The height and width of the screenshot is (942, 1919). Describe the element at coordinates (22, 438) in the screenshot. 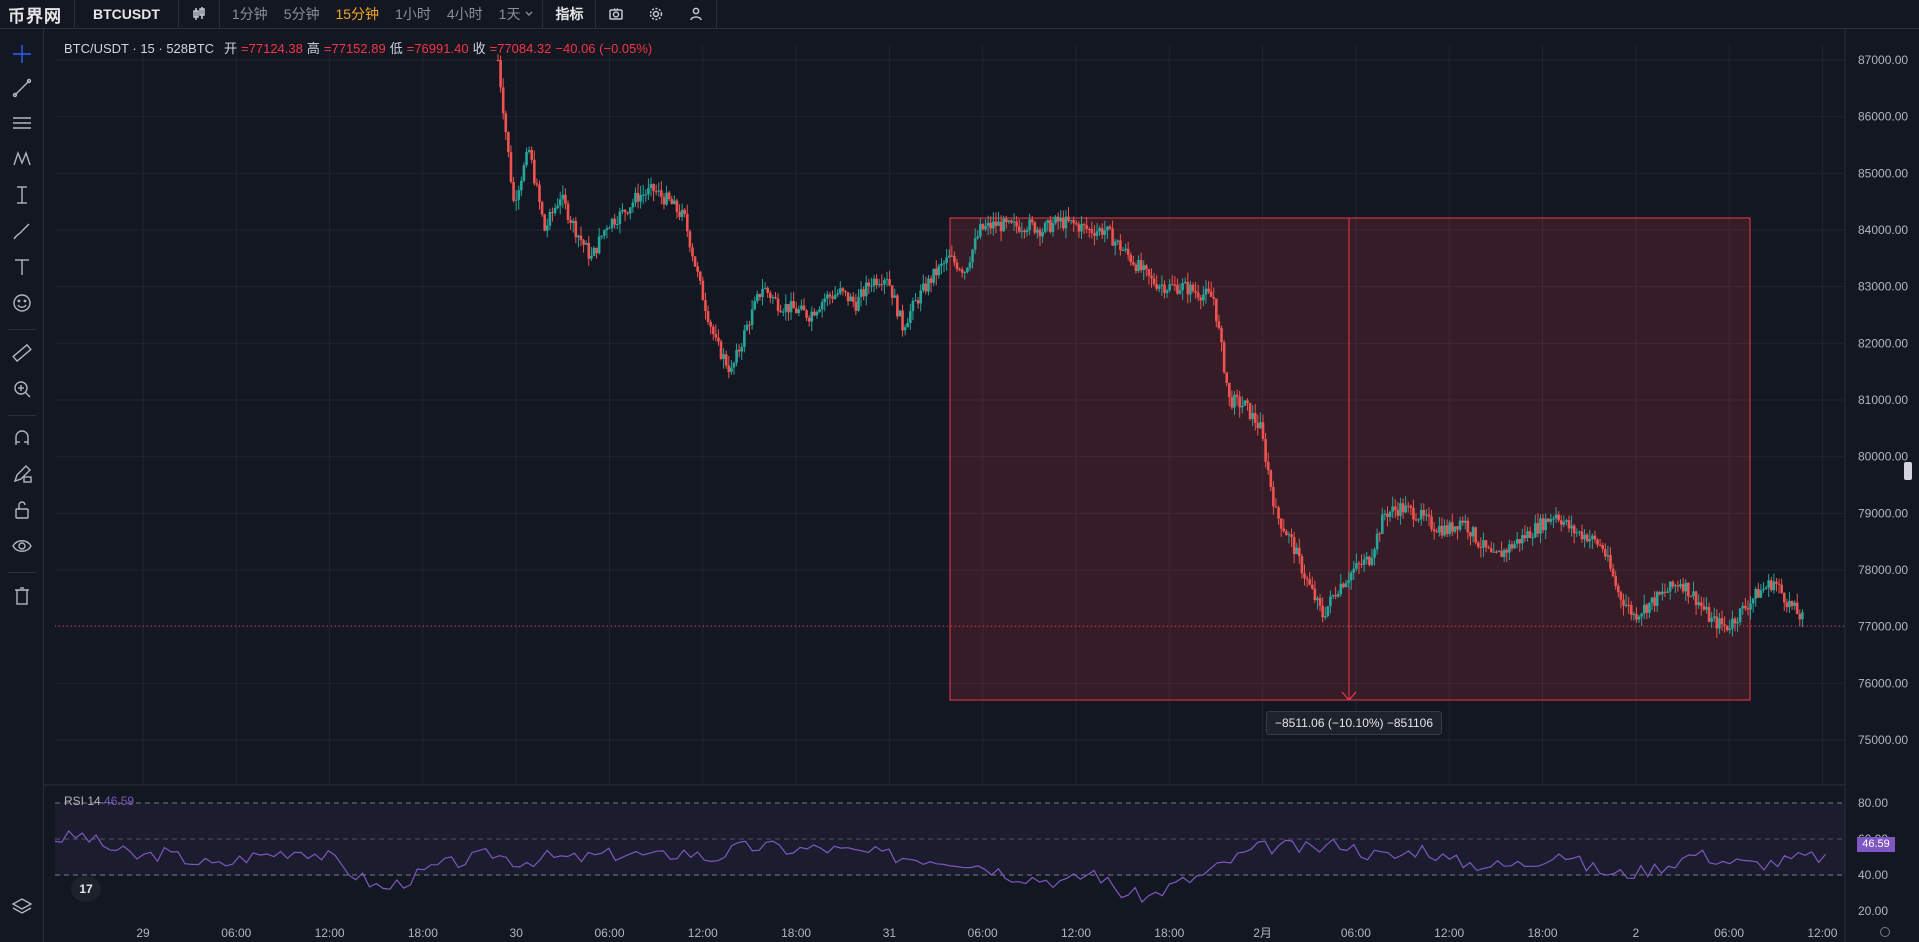

I see `magnet-tool` at that location.